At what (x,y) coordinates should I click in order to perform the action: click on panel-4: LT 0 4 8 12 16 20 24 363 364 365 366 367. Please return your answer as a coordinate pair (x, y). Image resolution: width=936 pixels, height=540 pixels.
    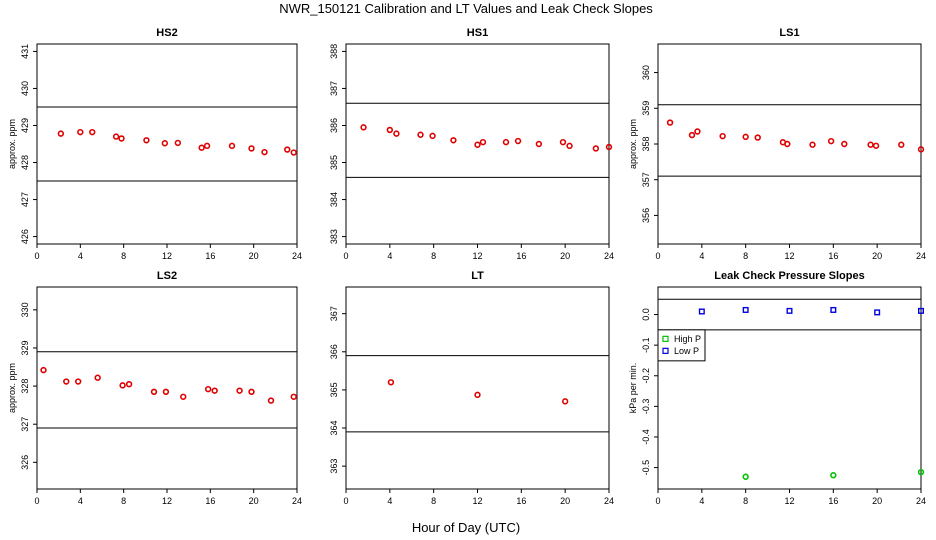
    Looking at the image, I should click on (471, 388).